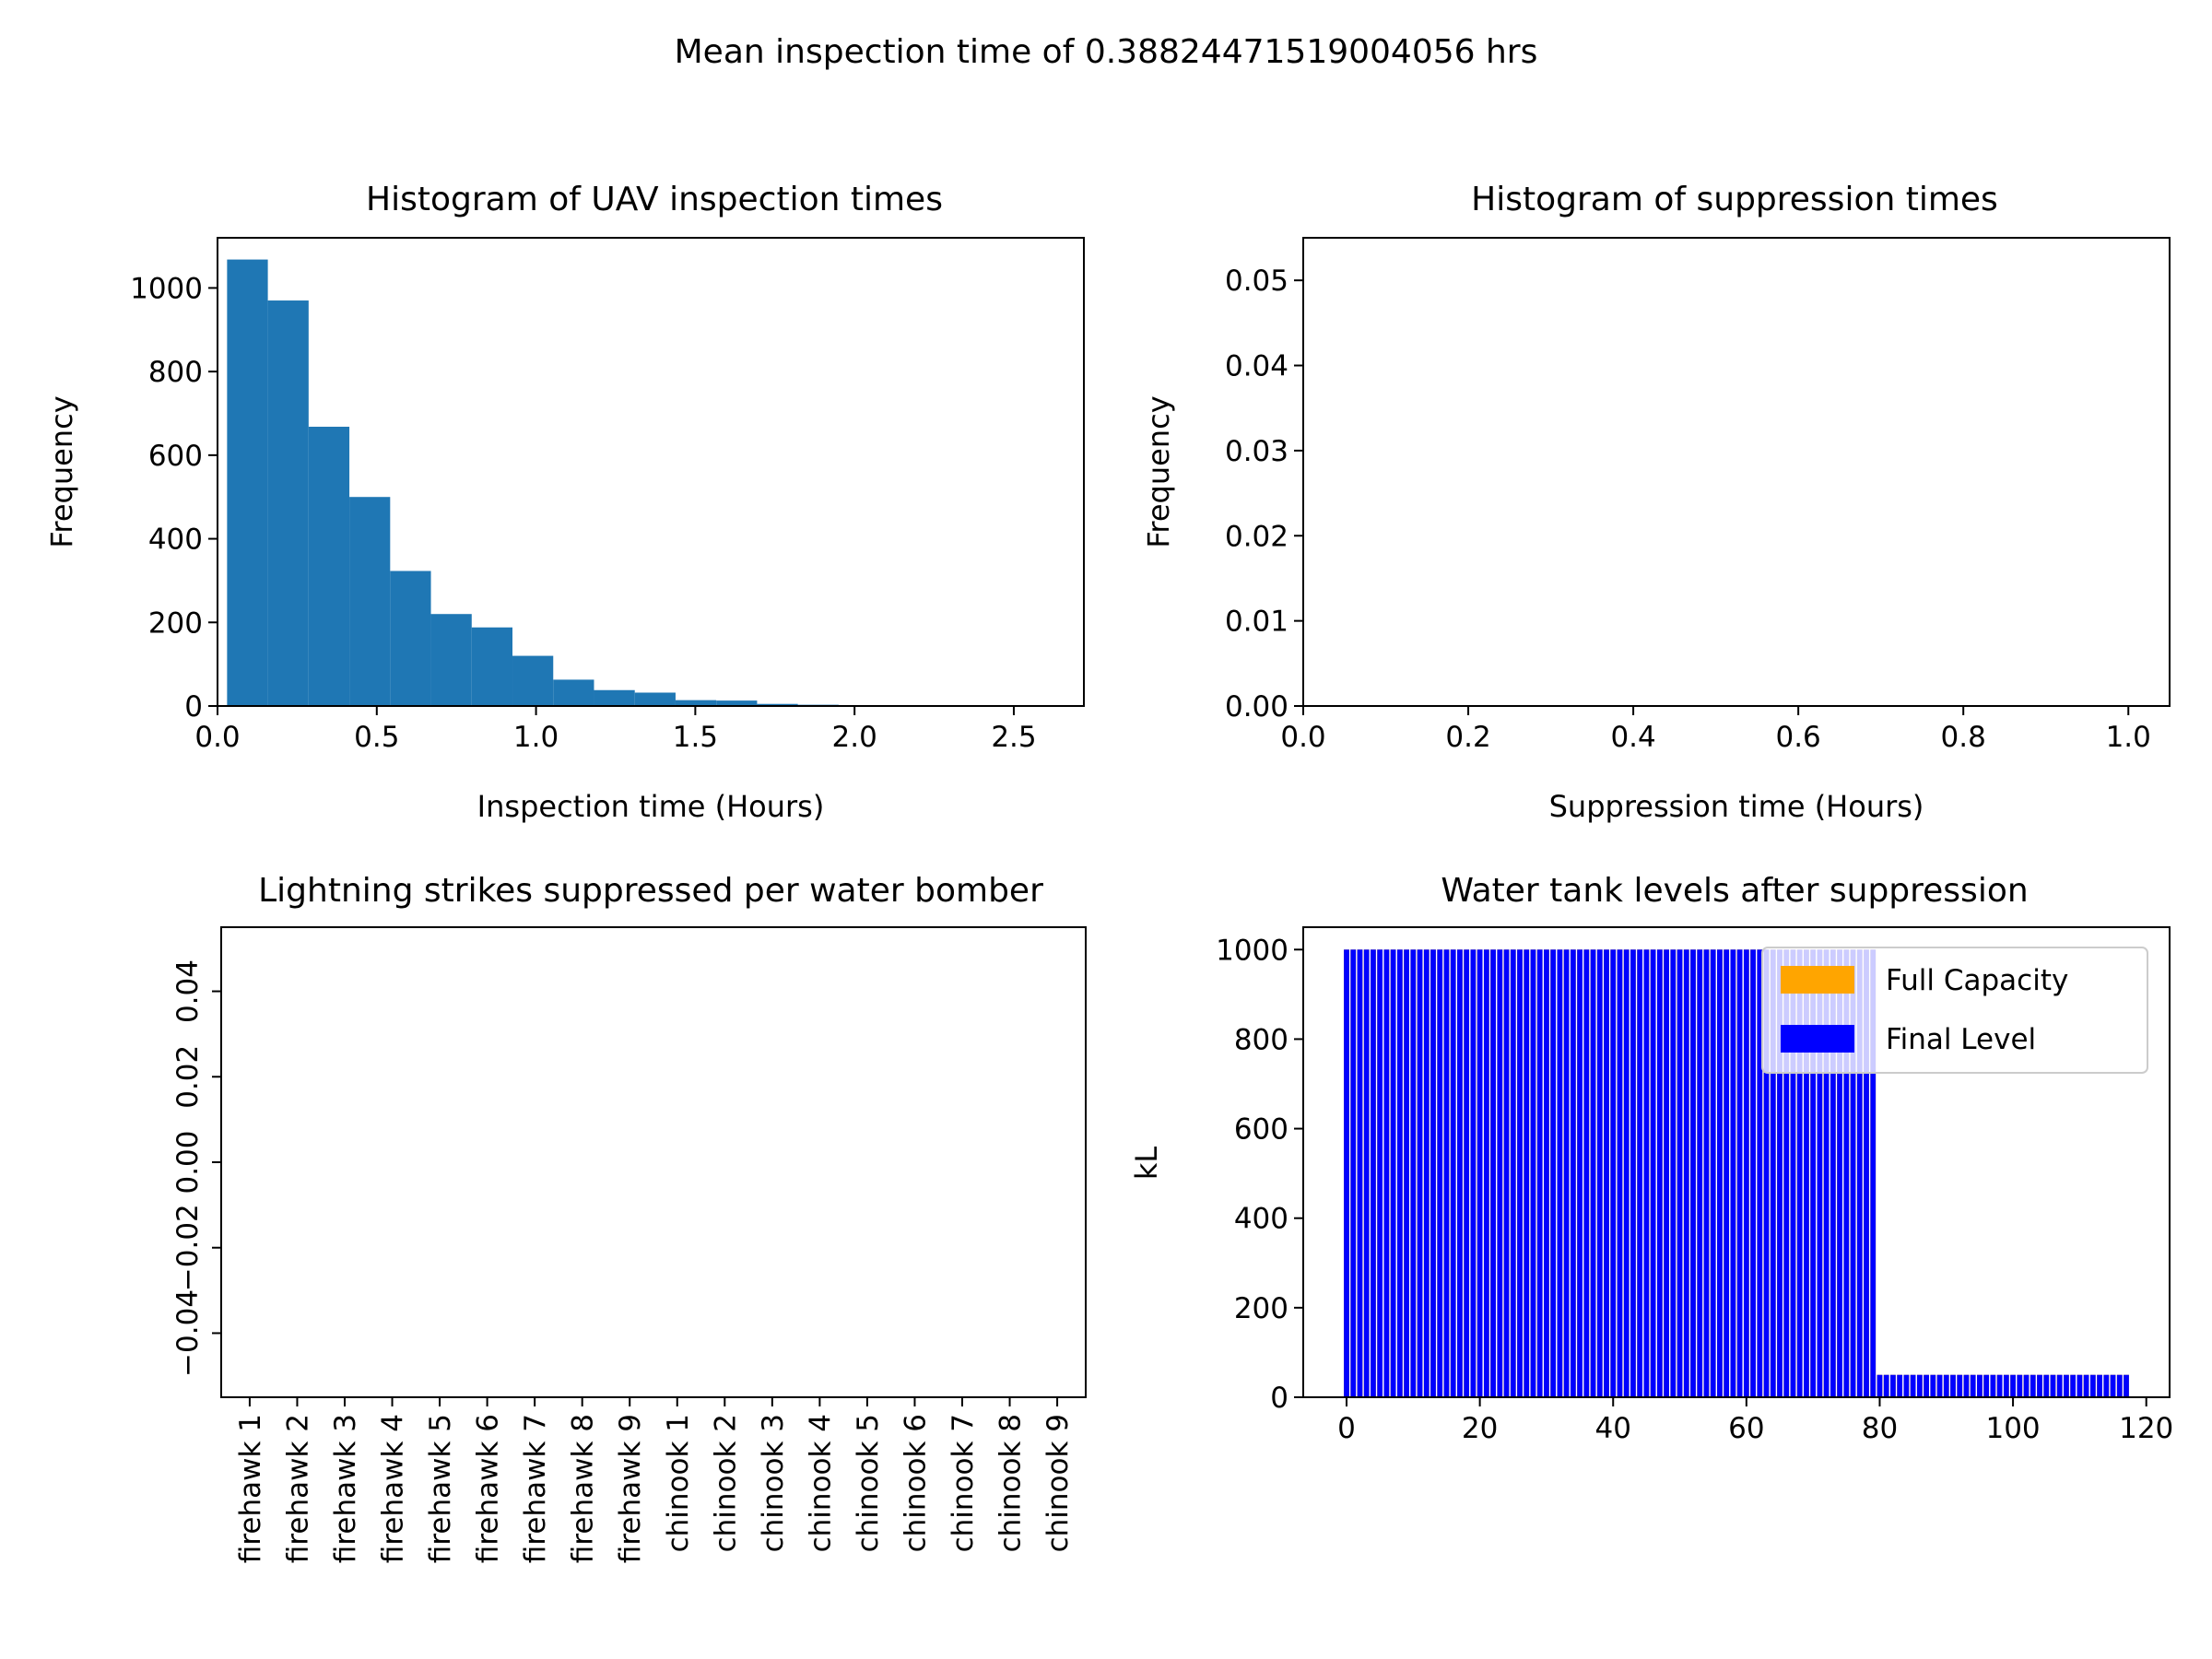 The height and width of the screenshot is (1659, 2212). I want to click on inspection-ytick-label: 800, so click(175, 372).